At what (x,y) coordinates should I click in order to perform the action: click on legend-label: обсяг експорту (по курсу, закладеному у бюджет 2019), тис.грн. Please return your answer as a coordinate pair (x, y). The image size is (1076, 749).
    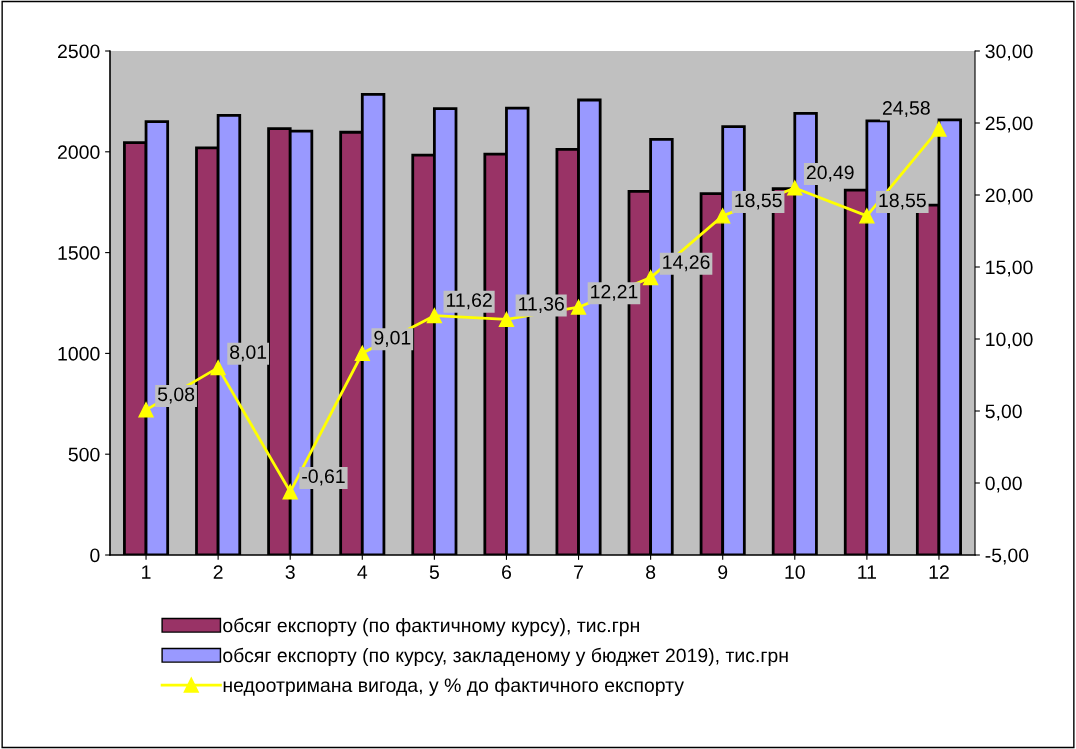
    Looking at the image, I should click on (505, 657).